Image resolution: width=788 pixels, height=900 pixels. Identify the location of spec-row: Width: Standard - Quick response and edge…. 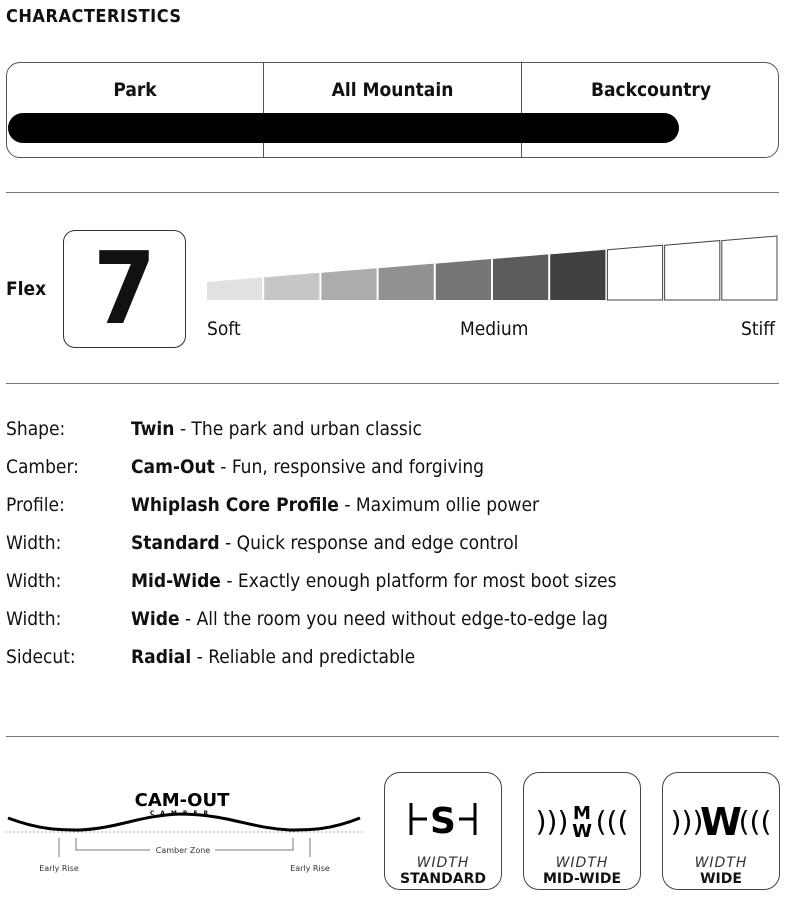
(396, 547).